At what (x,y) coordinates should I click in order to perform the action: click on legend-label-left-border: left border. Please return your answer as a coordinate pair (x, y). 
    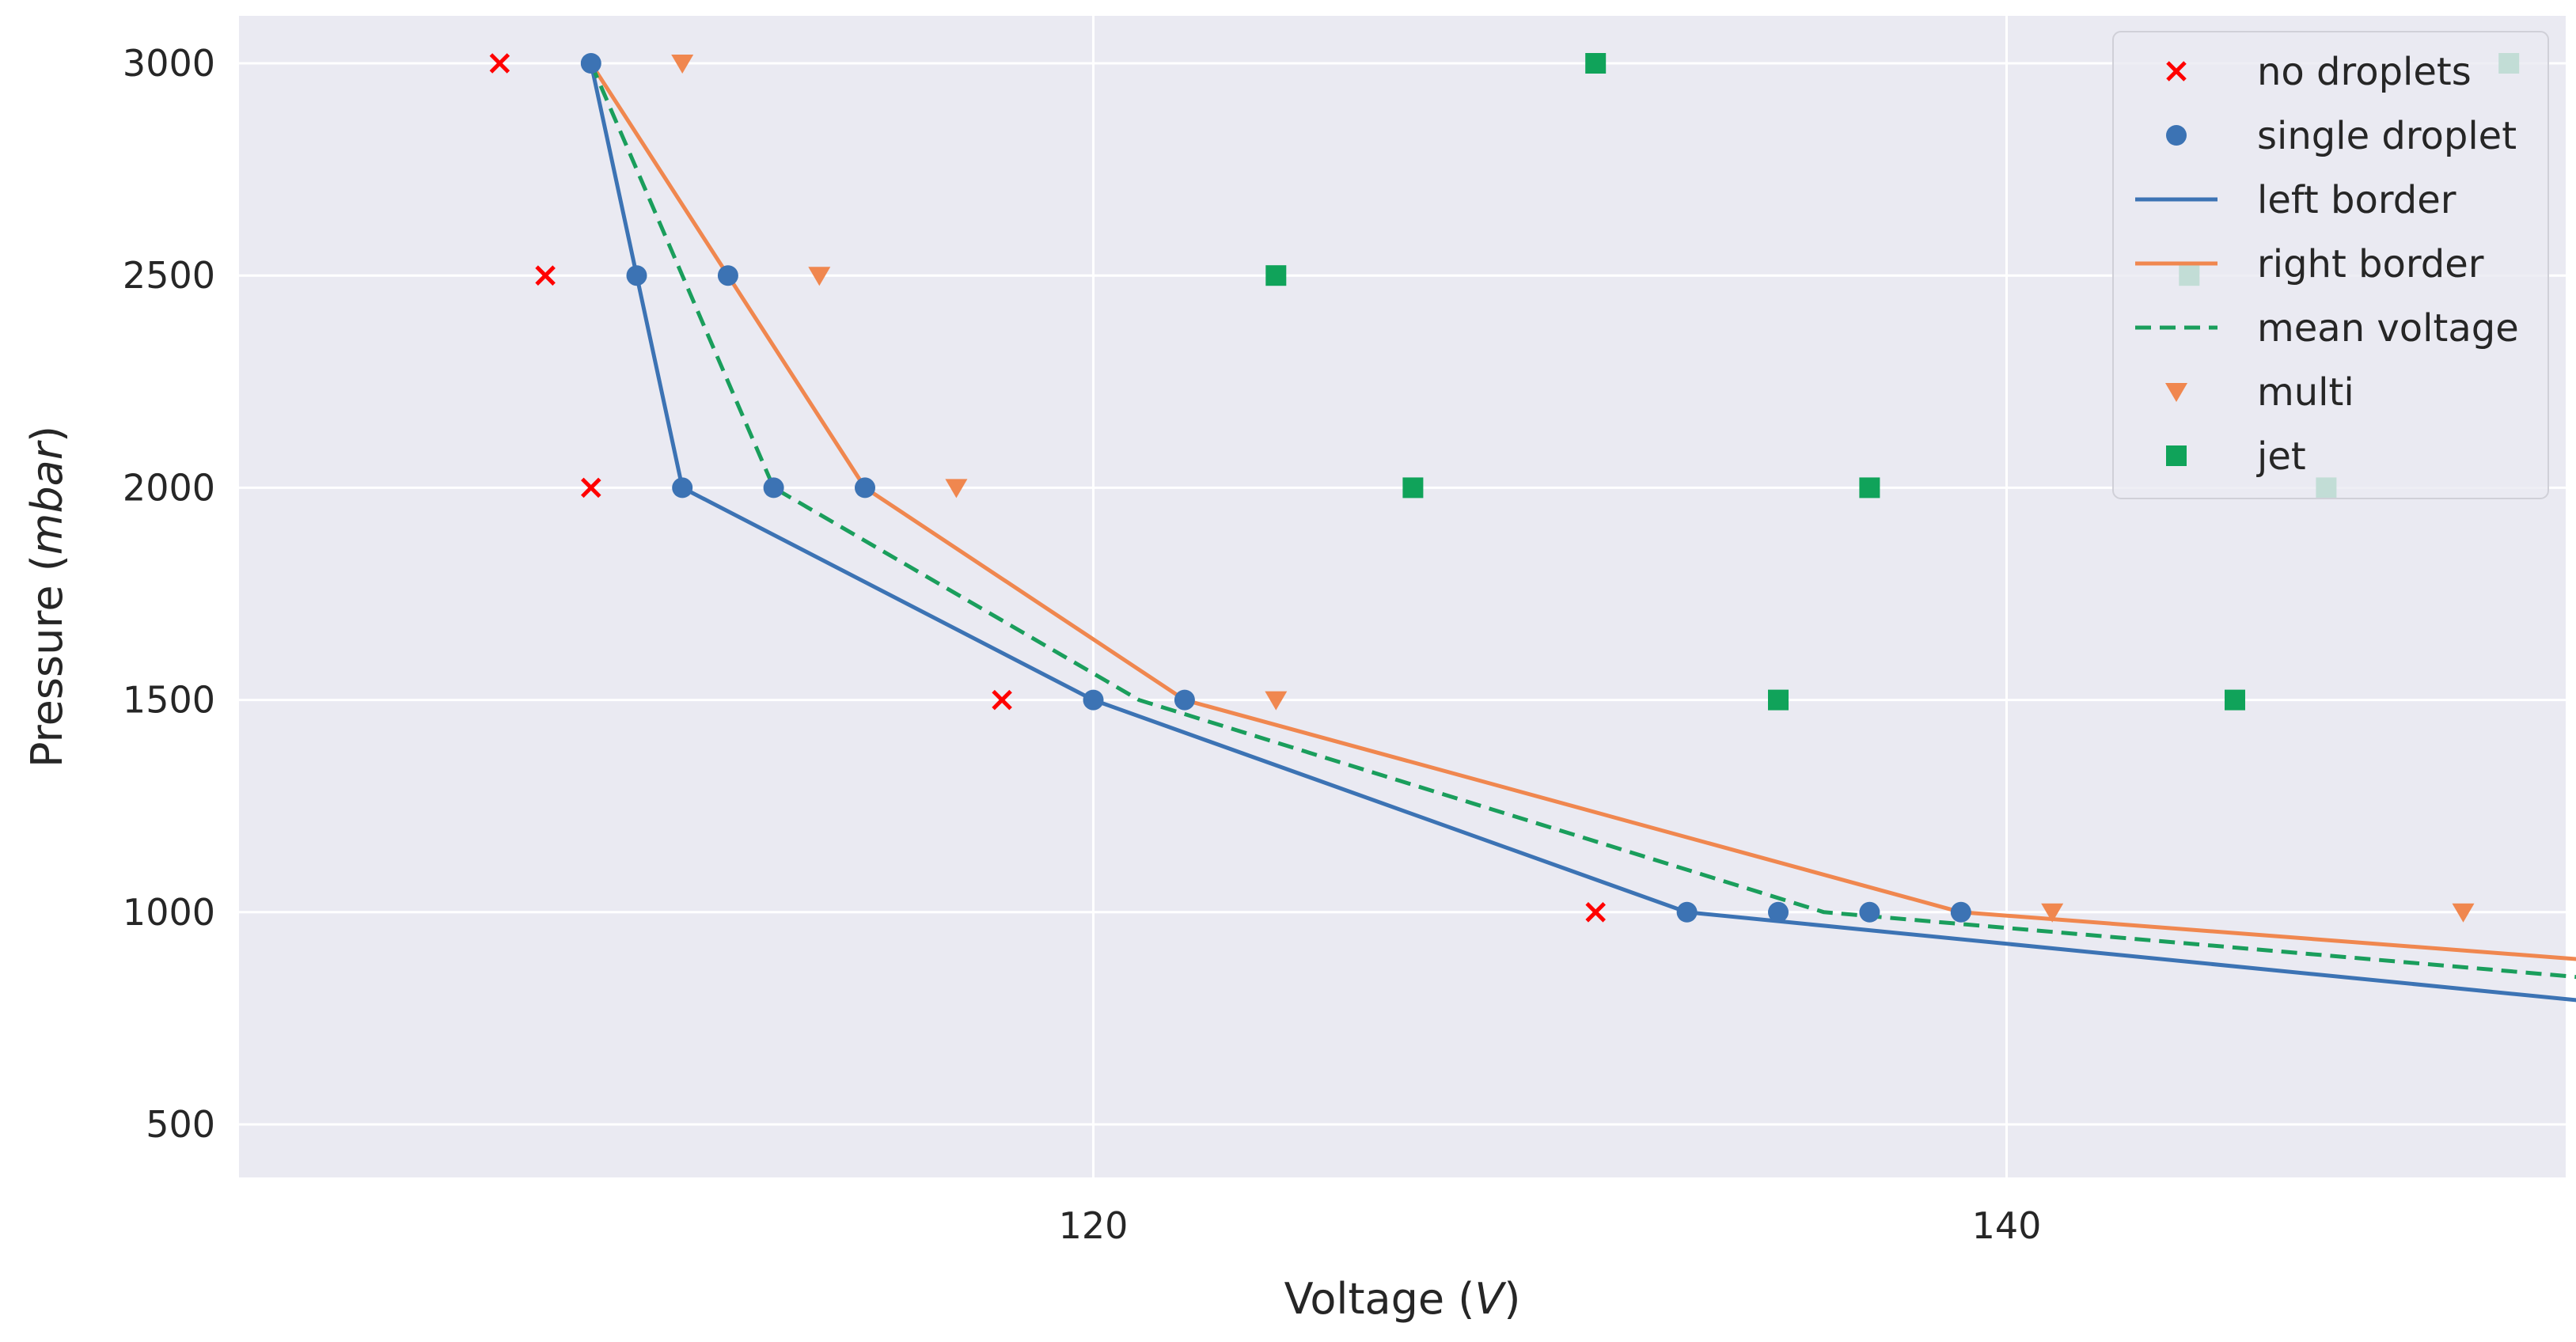
    Looking at the image, I should click on (2356, 200).